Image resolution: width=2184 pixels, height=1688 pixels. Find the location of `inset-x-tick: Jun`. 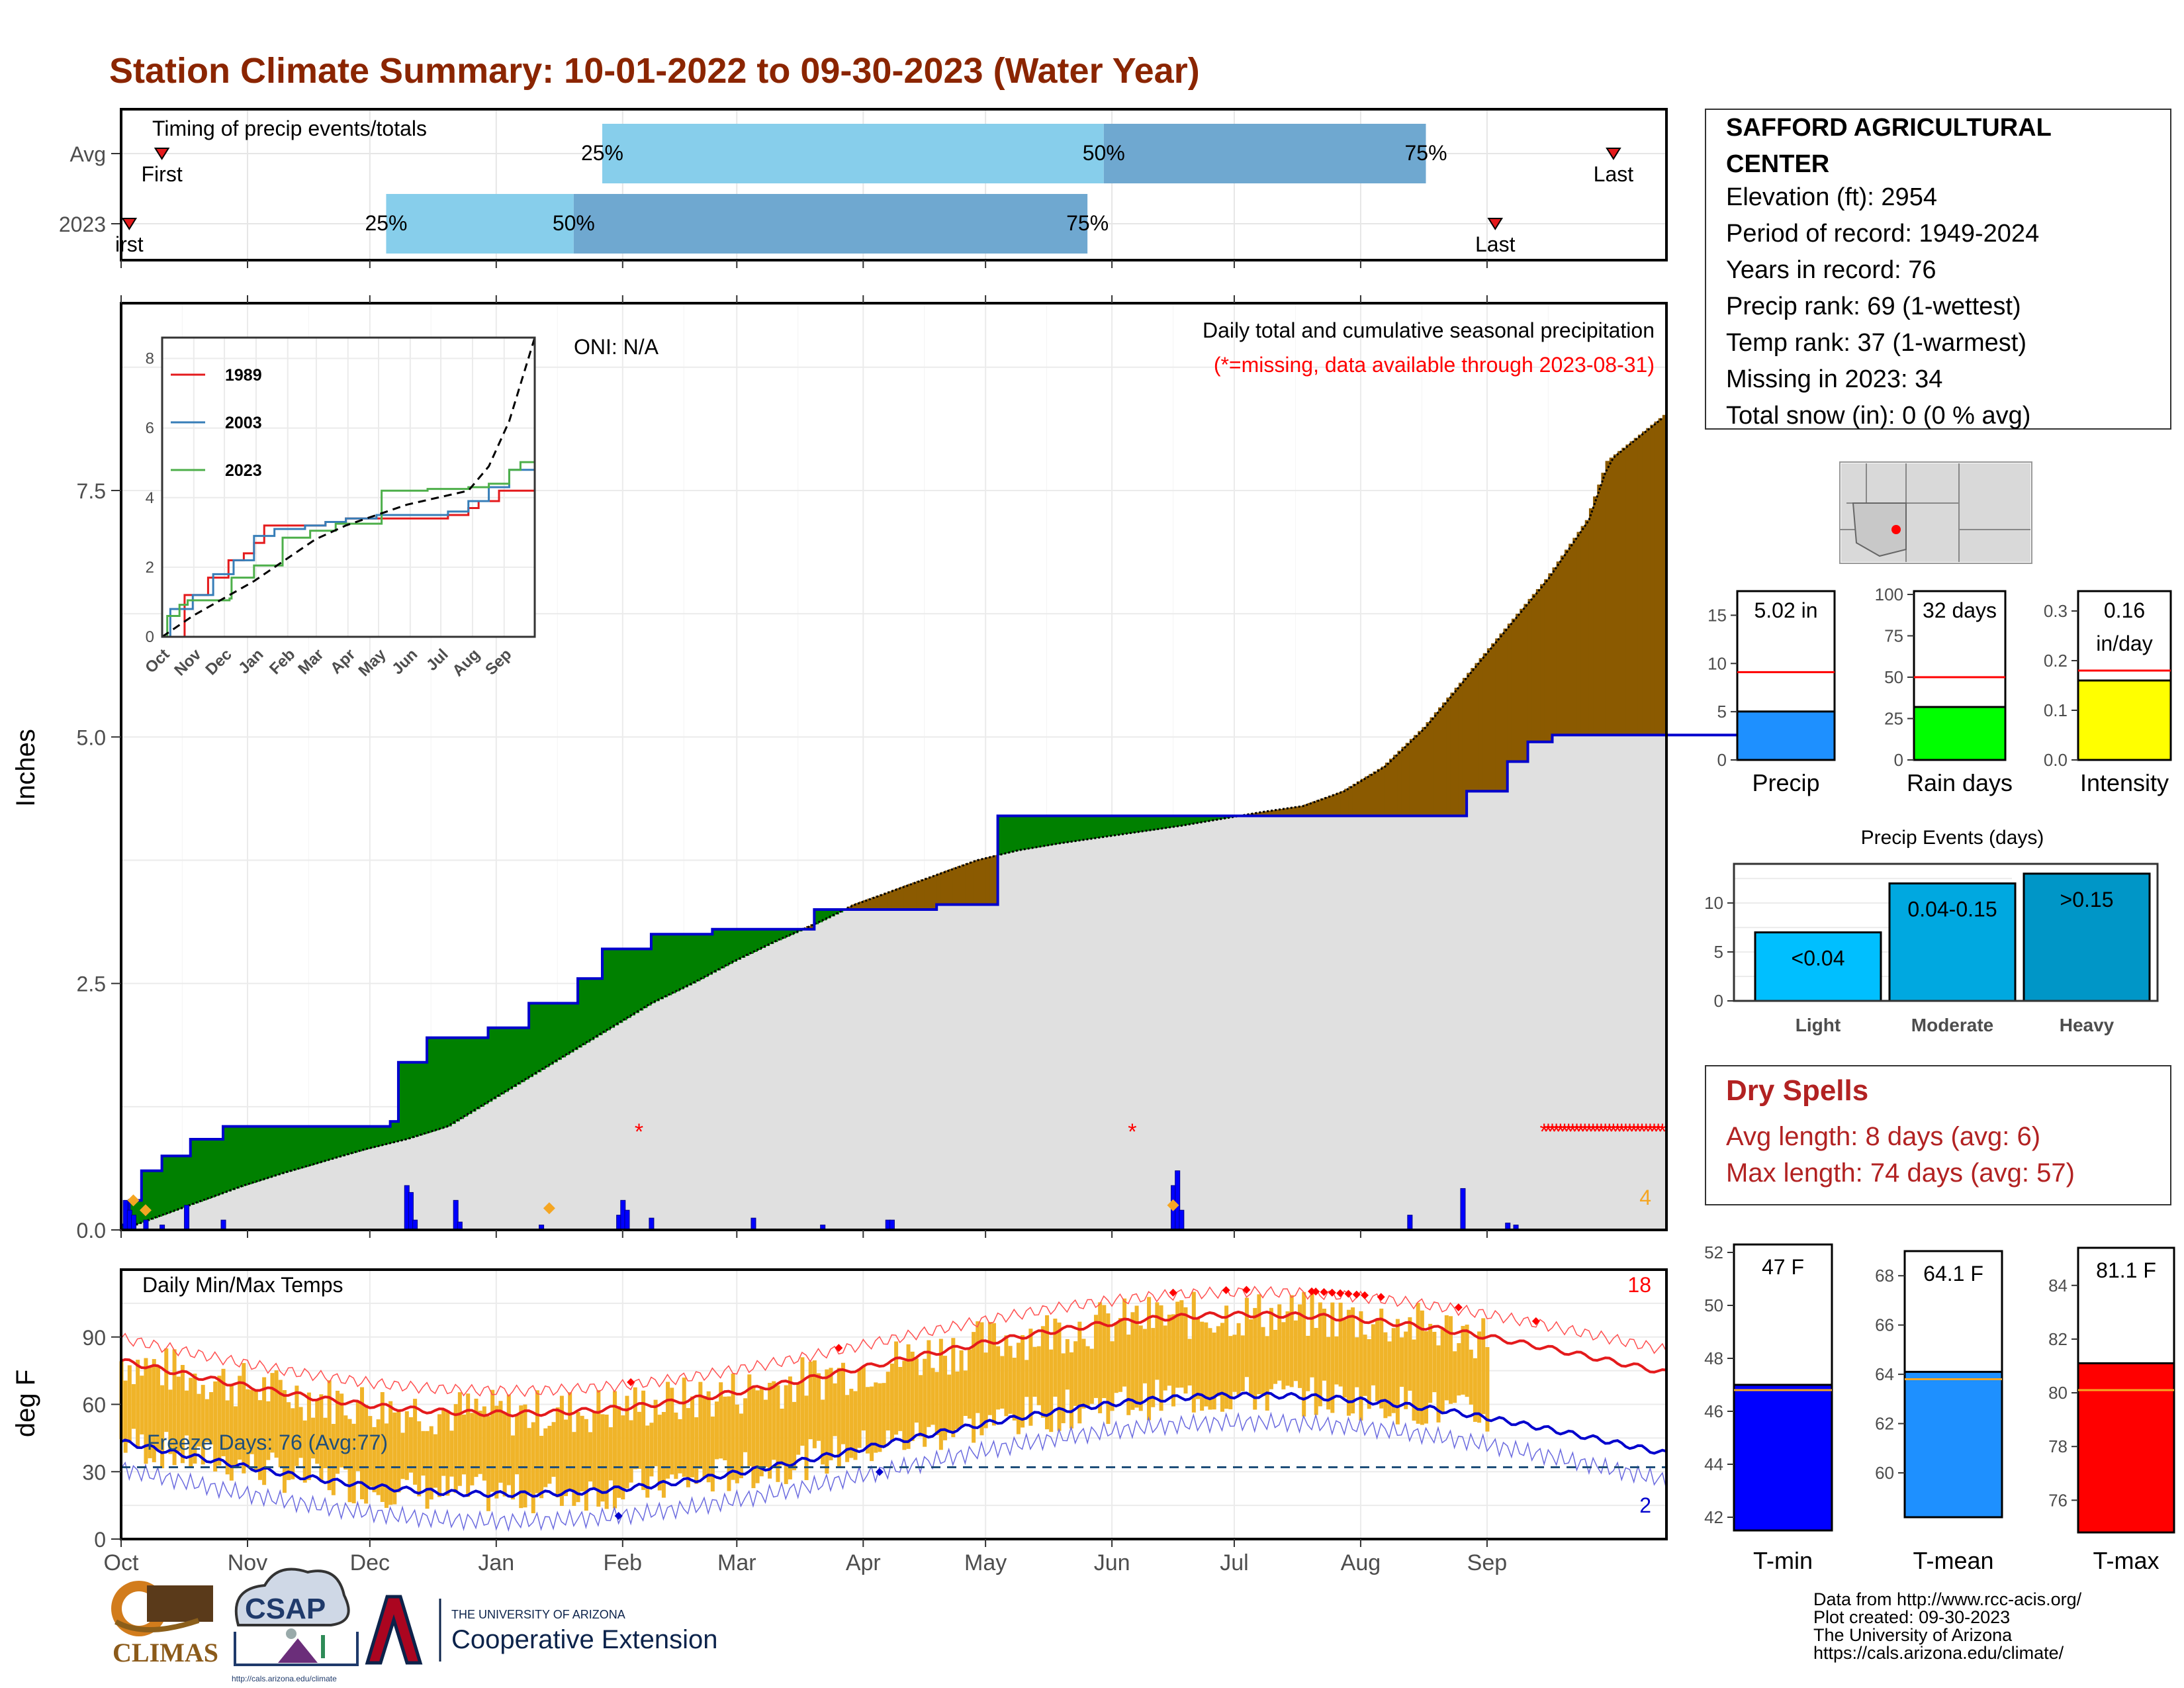

inset-x-tick: Jun is located at coordinates (405, 661).